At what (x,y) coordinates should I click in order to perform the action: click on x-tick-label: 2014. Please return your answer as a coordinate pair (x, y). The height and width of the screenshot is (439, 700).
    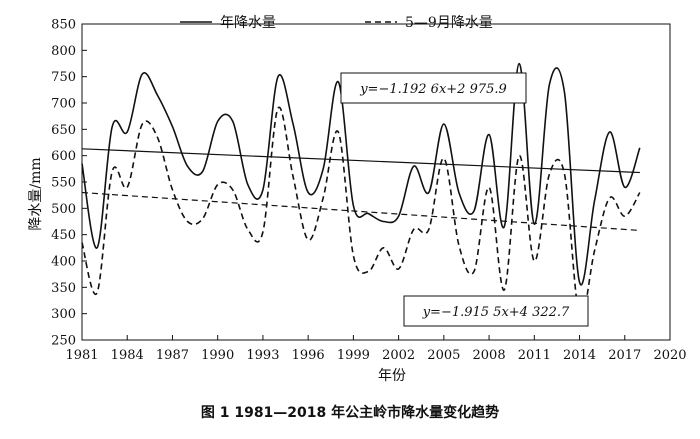
    Looking at the image, I should click on (579, 355).